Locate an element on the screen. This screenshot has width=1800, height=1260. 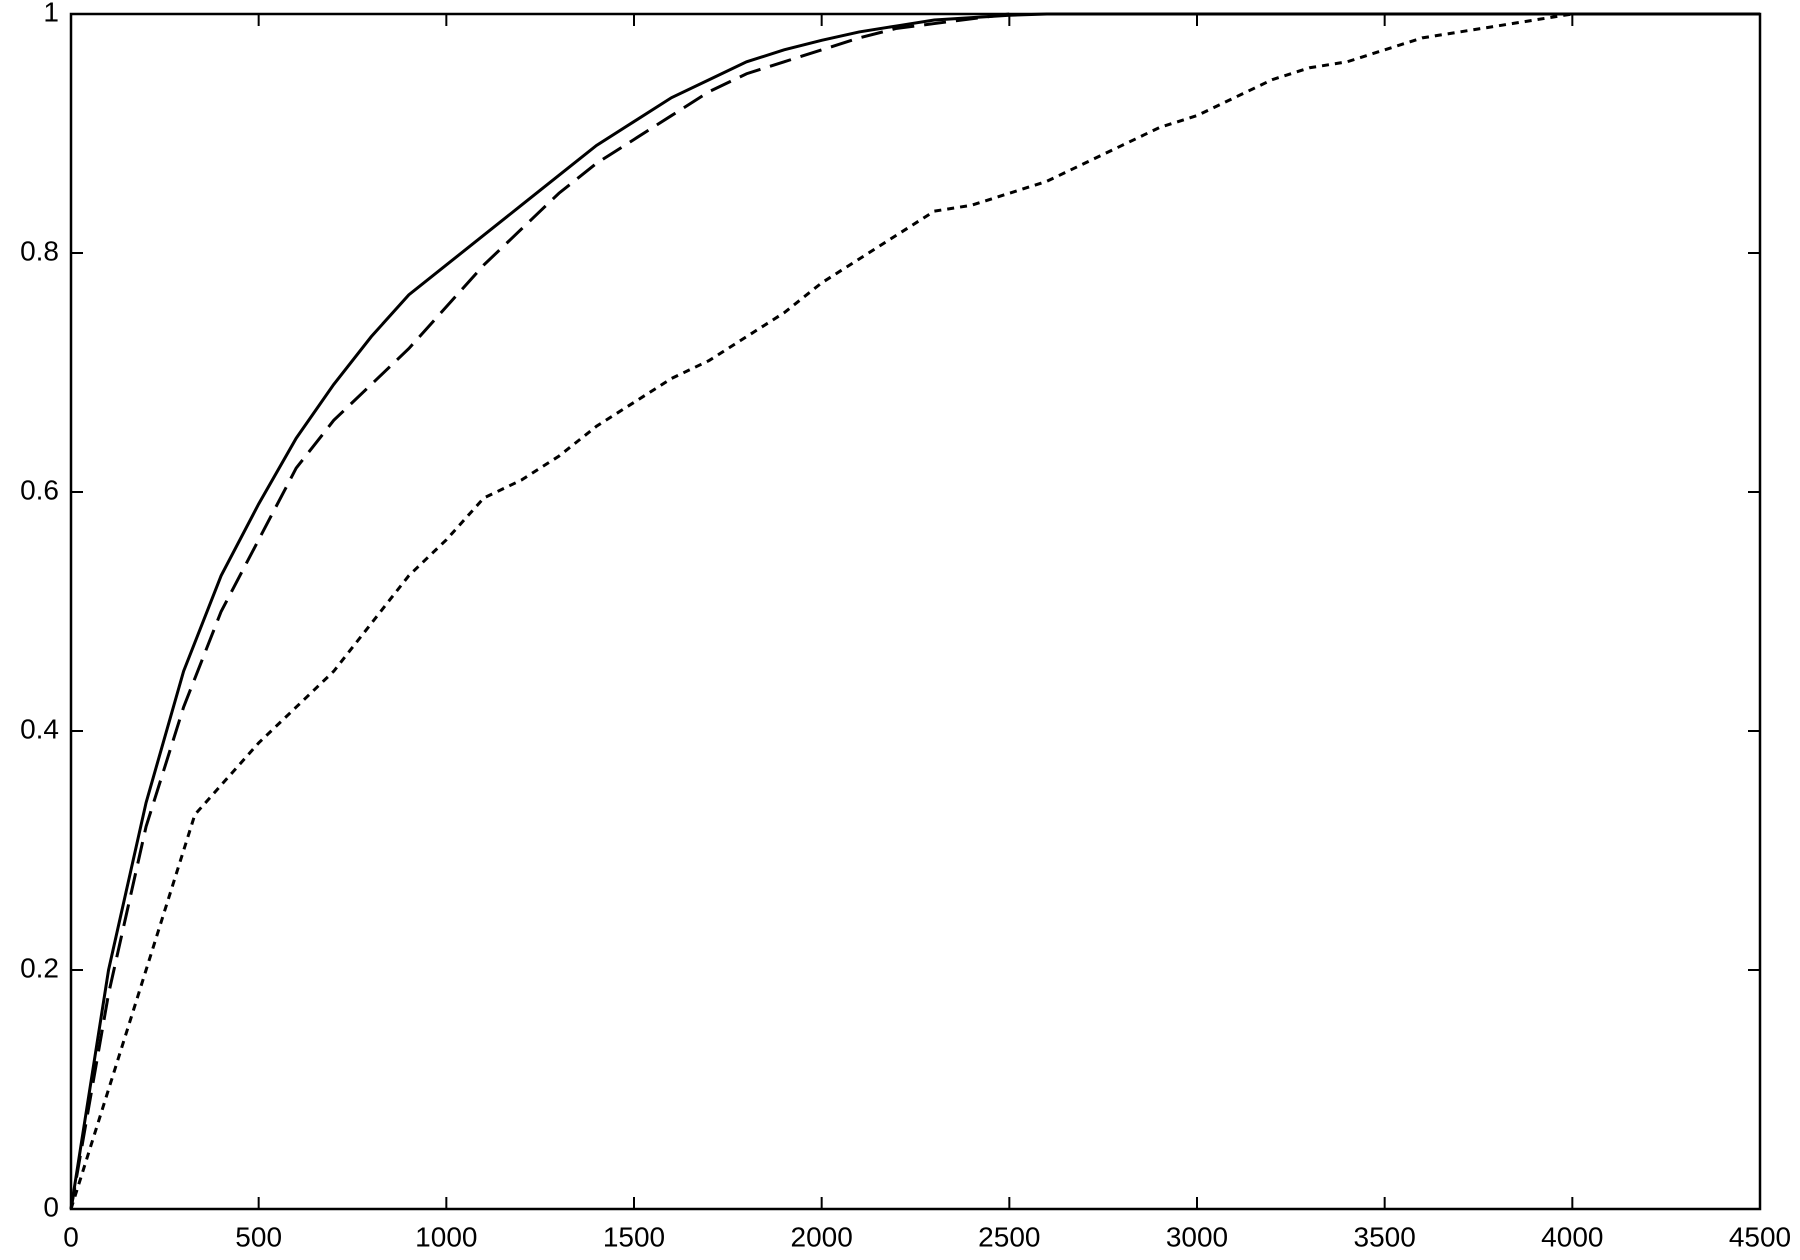
y-tick-label: 0.8 is located at coordinates (39, 250).